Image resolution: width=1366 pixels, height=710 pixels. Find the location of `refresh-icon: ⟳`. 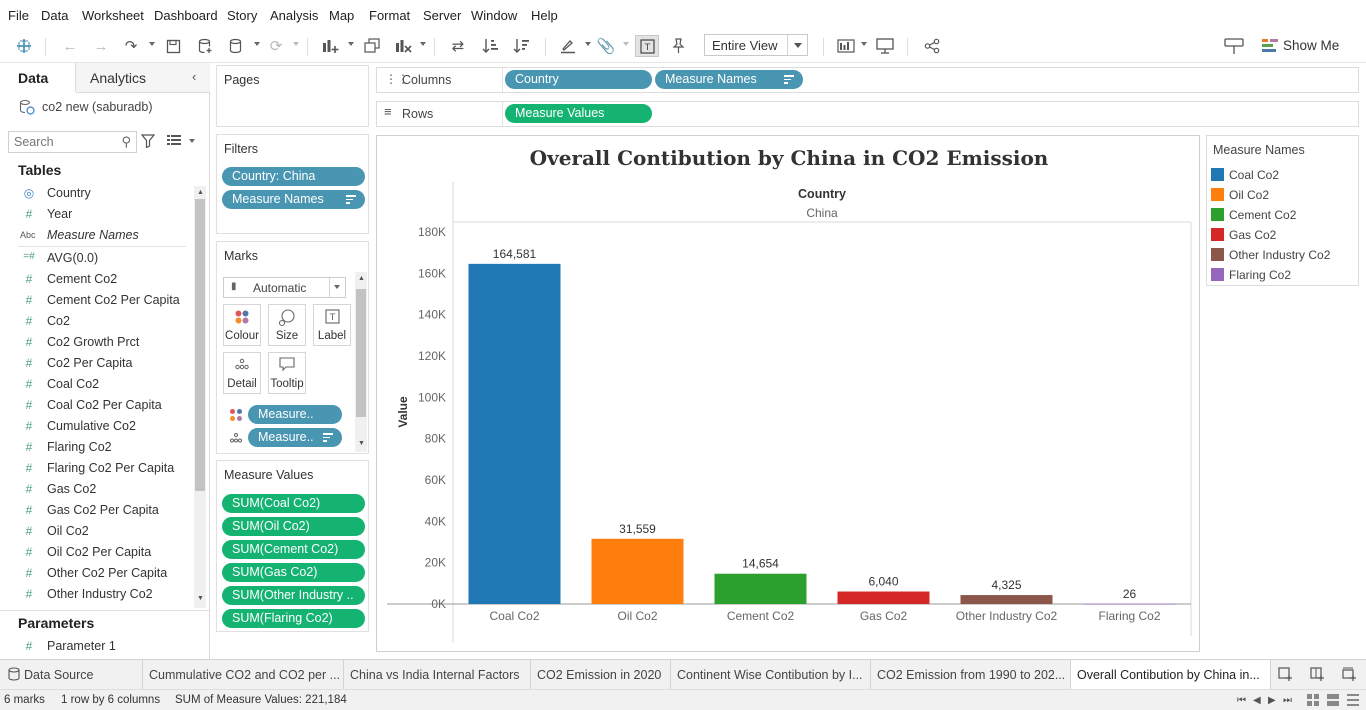

refresh-icon: ⟳ is located at coordinates (276, 46).